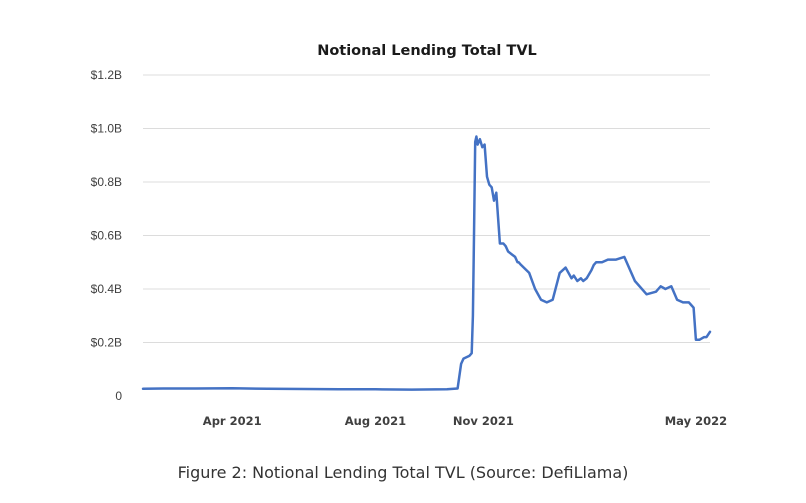 The height and width of the screenshot is (503, 806). I want to click on x-tick-label: Aug 2021, so click(375, 421).